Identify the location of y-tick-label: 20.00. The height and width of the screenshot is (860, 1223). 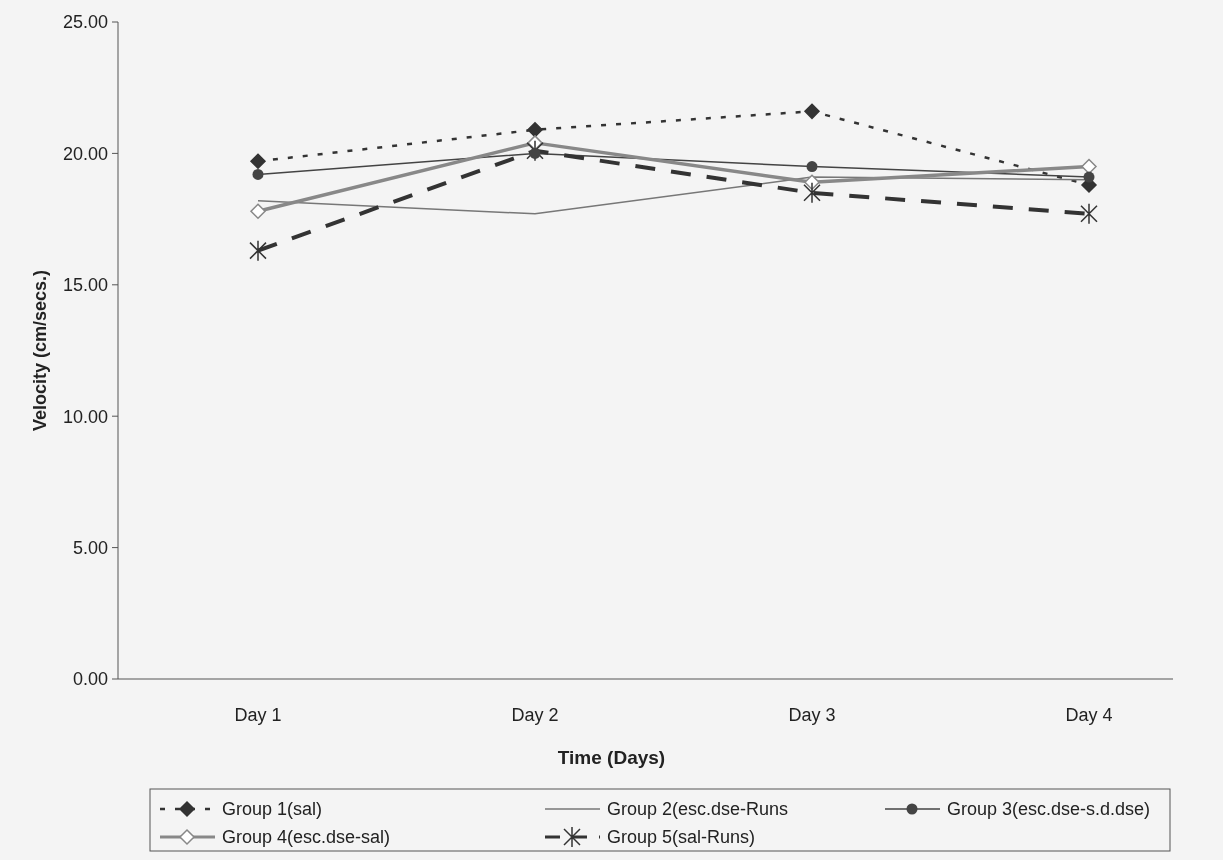
(85, 153).